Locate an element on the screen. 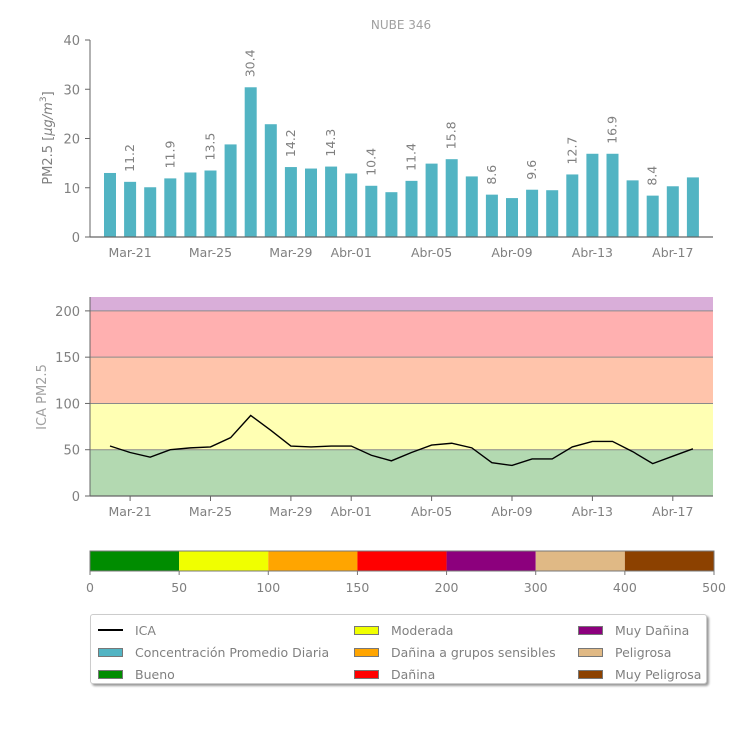 The width and height of the screenshot is (750, 750). bar-data-label: 10.4 is located at coordinates (370, 162).